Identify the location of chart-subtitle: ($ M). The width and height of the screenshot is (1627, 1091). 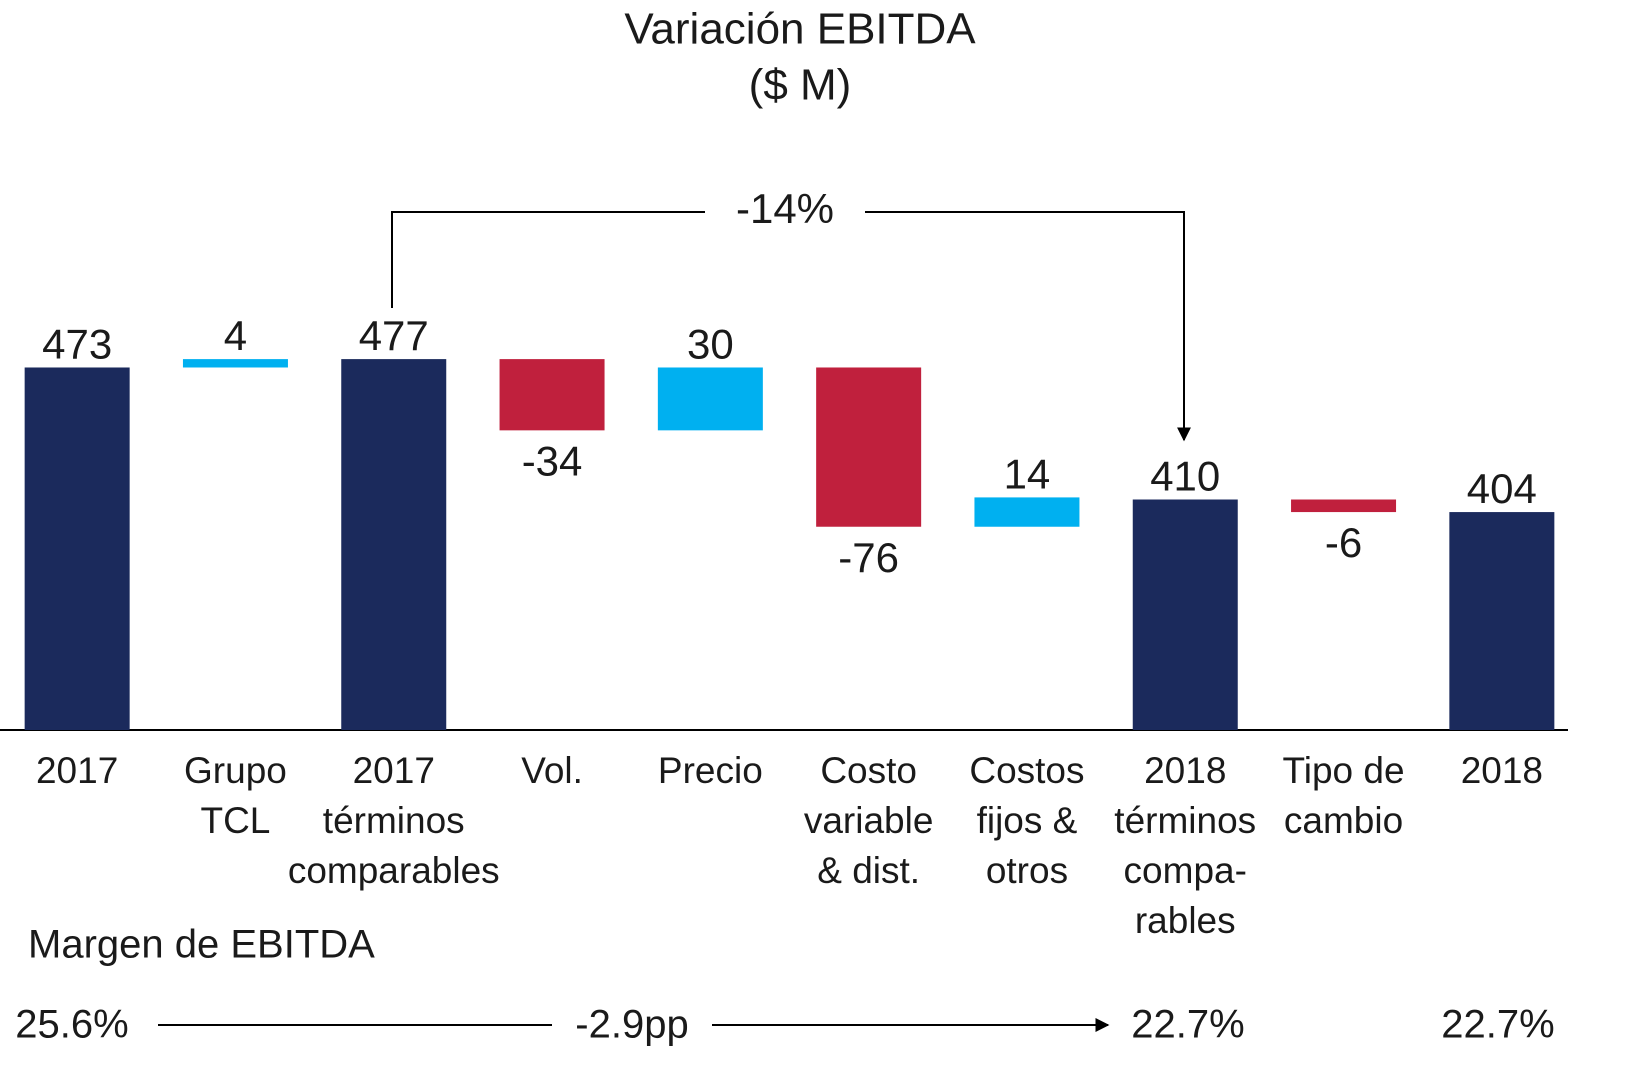
(800, 85).